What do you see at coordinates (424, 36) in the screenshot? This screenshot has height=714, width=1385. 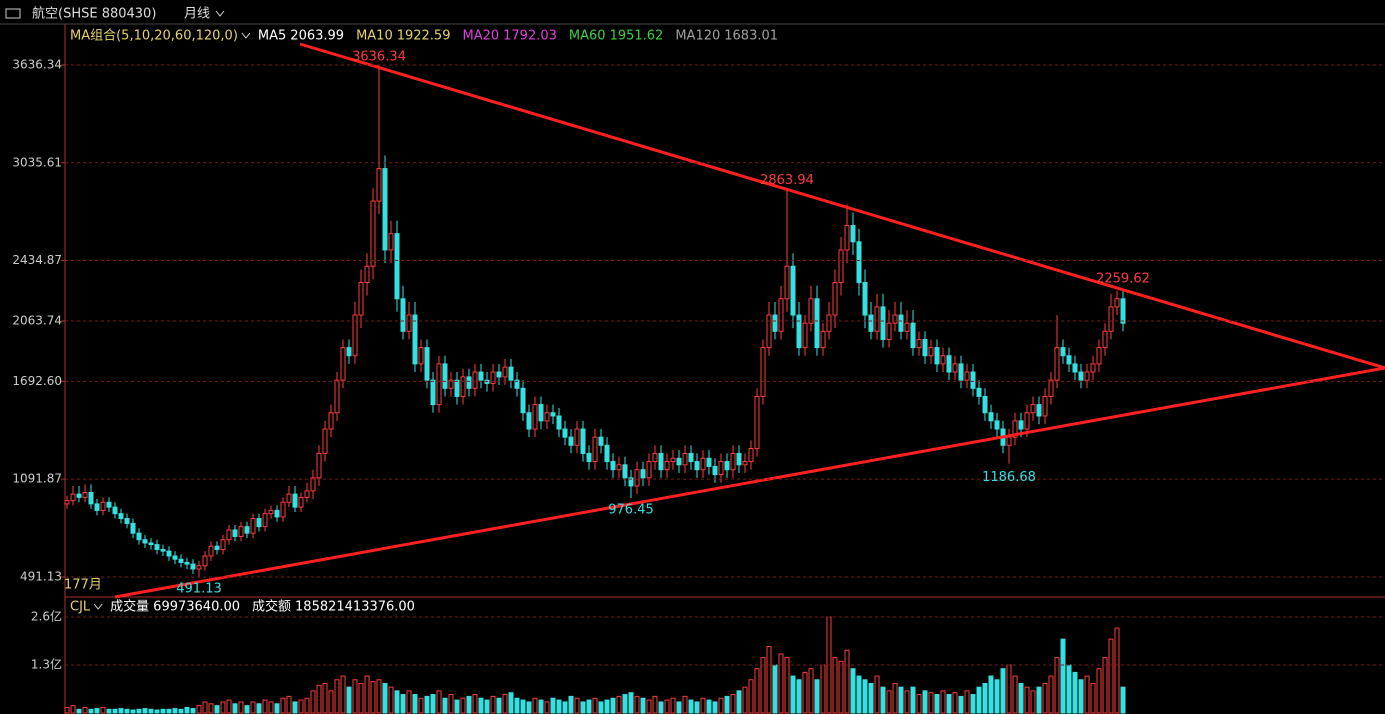 I see `legend-value: 1922.59` at bounding box center [424, 36].